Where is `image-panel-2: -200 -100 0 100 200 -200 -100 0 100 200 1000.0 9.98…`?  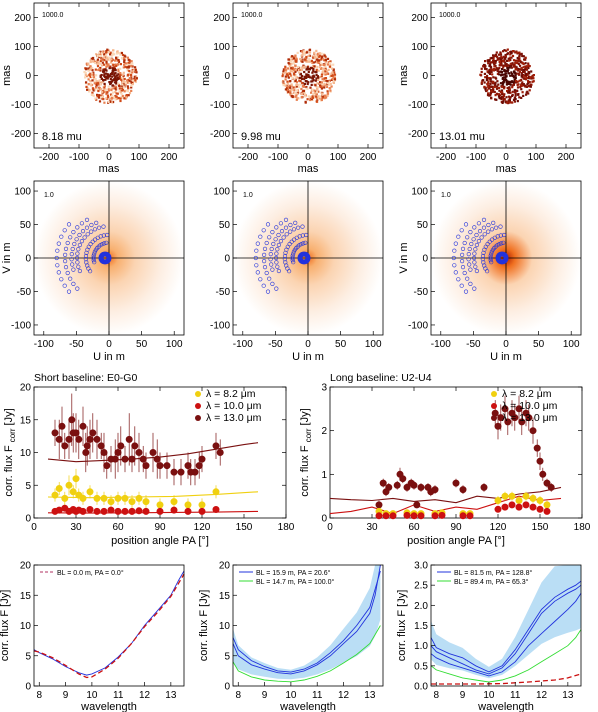
image-panel-2: -200 -100 0 100 200 -200 -100 0 100 200 1000.0 9.98… is located at coordinates (292, 88).